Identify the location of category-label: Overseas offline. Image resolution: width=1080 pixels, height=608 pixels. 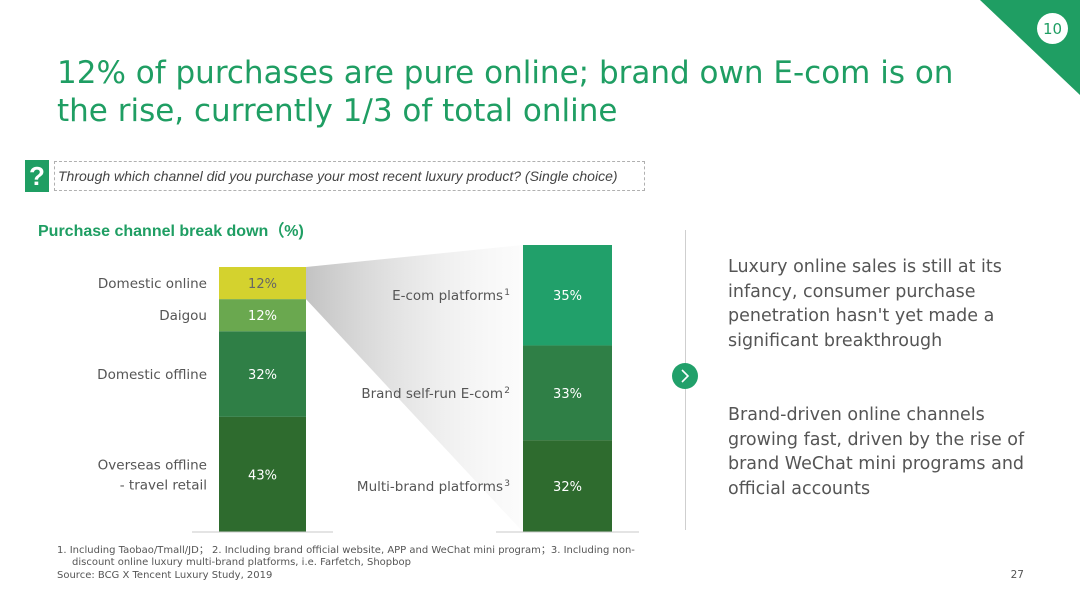
(152, 465).